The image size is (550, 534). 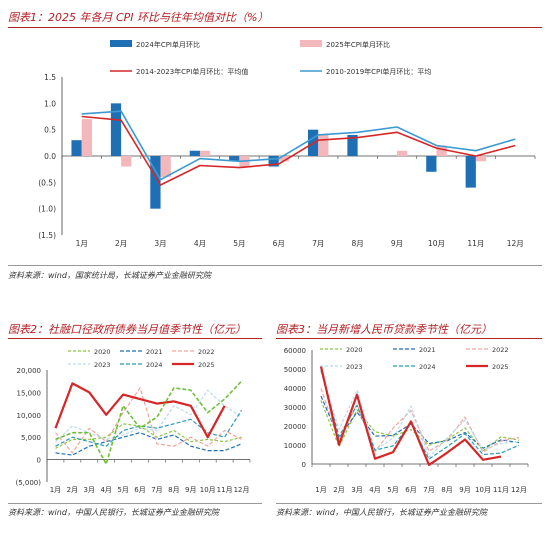 I want to click on fig1-xtick-label: 5月, so click(x=239, y=243).